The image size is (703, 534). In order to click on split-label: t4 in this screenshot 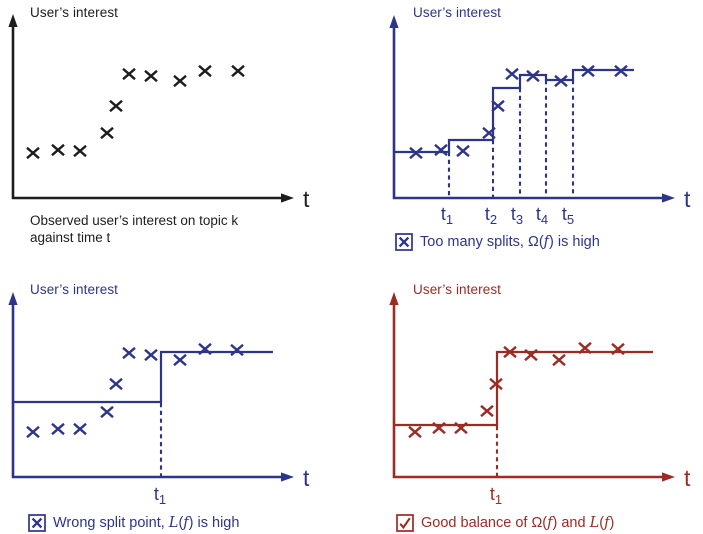, I will do `click(542, 215)`.